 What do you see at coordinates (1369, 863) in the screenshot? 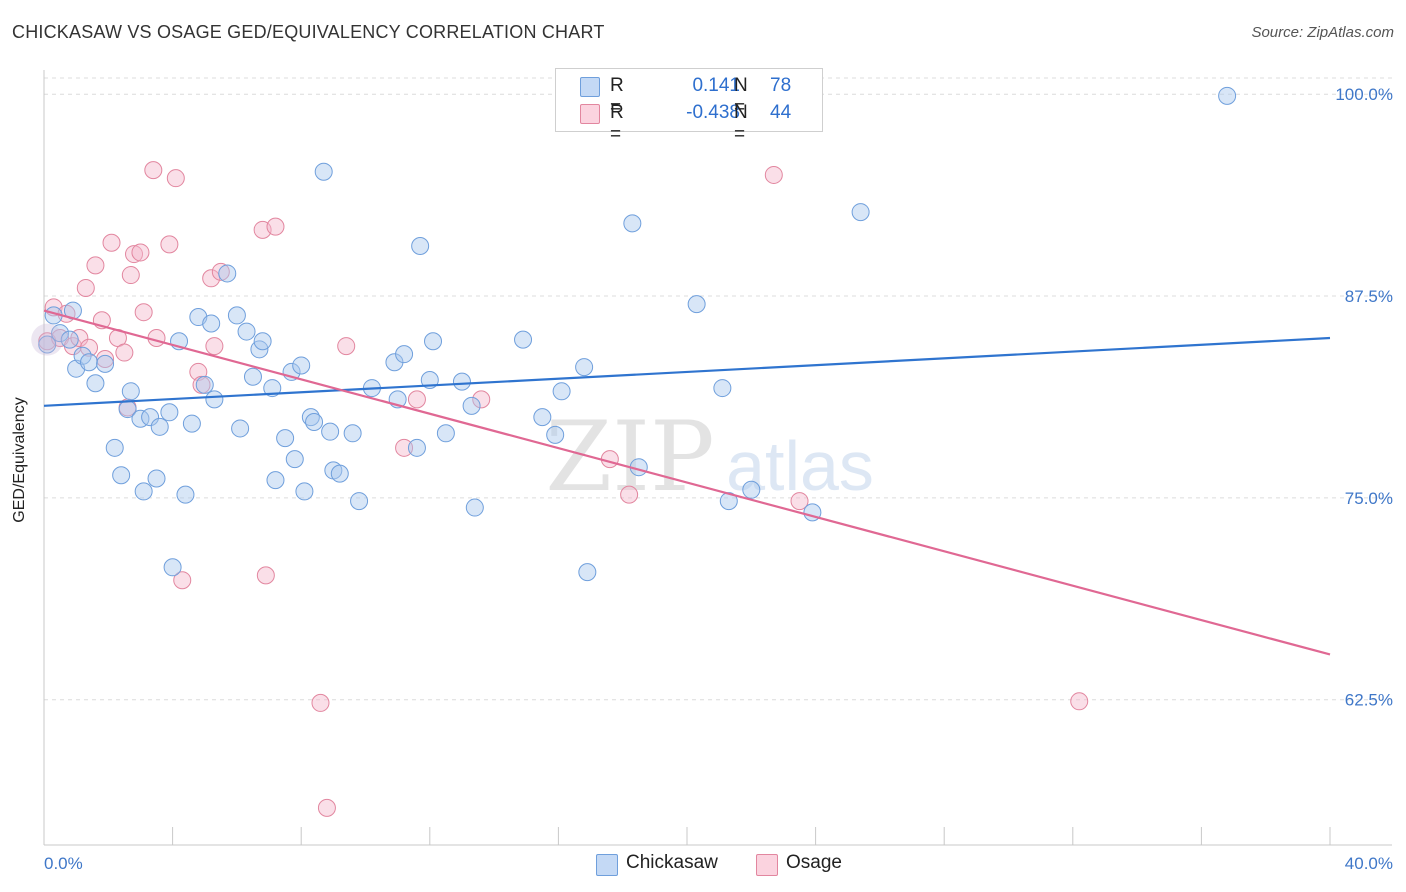
I see `x-tick-label: 40.0%` at bounding box center [1369, 863].